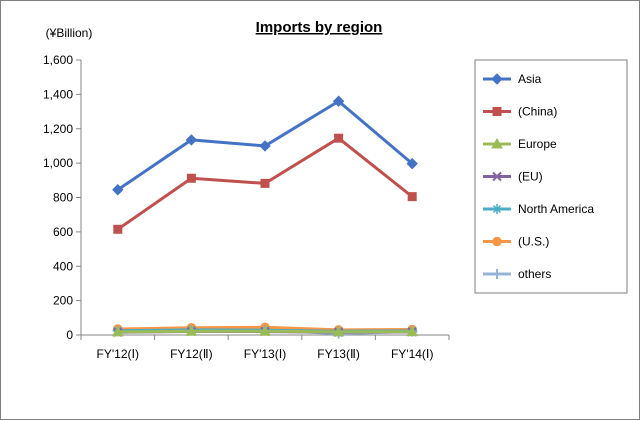 The image size is (640, 421). Describe the element at coordinates (63, 232) in the screenshot. I see `y-tick-label: 600` at that location.